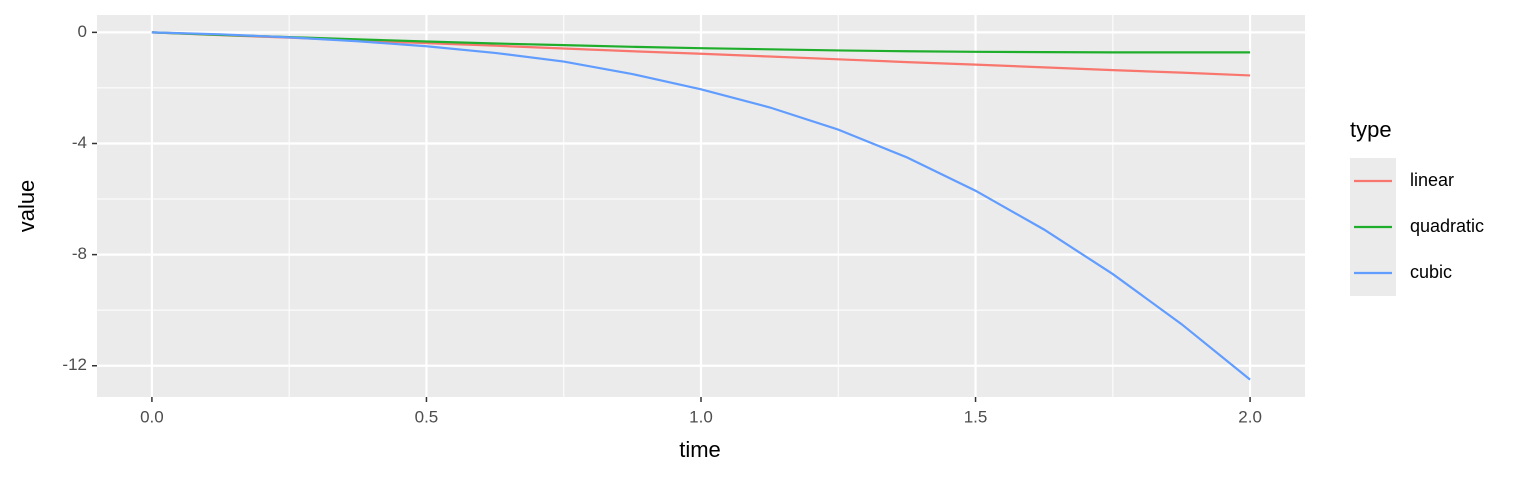 Image resolution: width=1536 pixels, height=485 pixels. Describe the element at coordinates (427, 416) in the screenshot. I see `x-tick-label: 0.5` at that location.